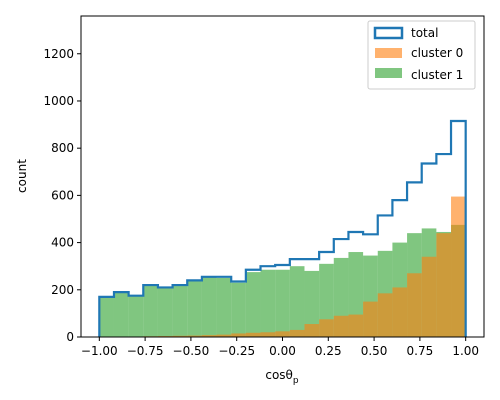 The image size is (500, 400). What do you see at coordinates (22, 176) in the screenshot?
I see `y-axis-label: count` at bounding box center [22, 176].